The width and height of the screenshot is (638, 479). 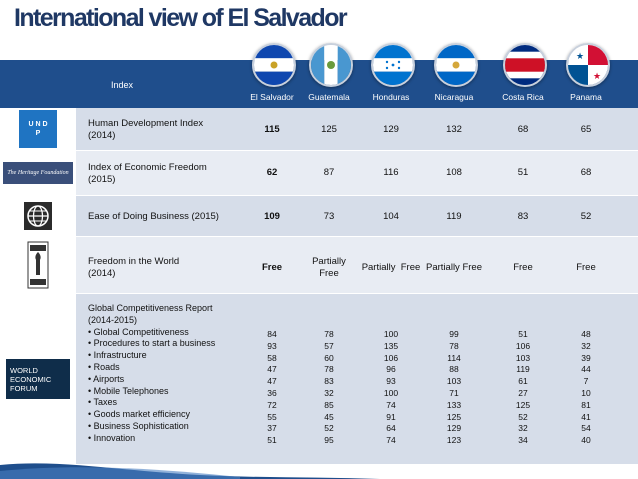 I want to click on row-band-doing-business, so click(x=319, y=216).